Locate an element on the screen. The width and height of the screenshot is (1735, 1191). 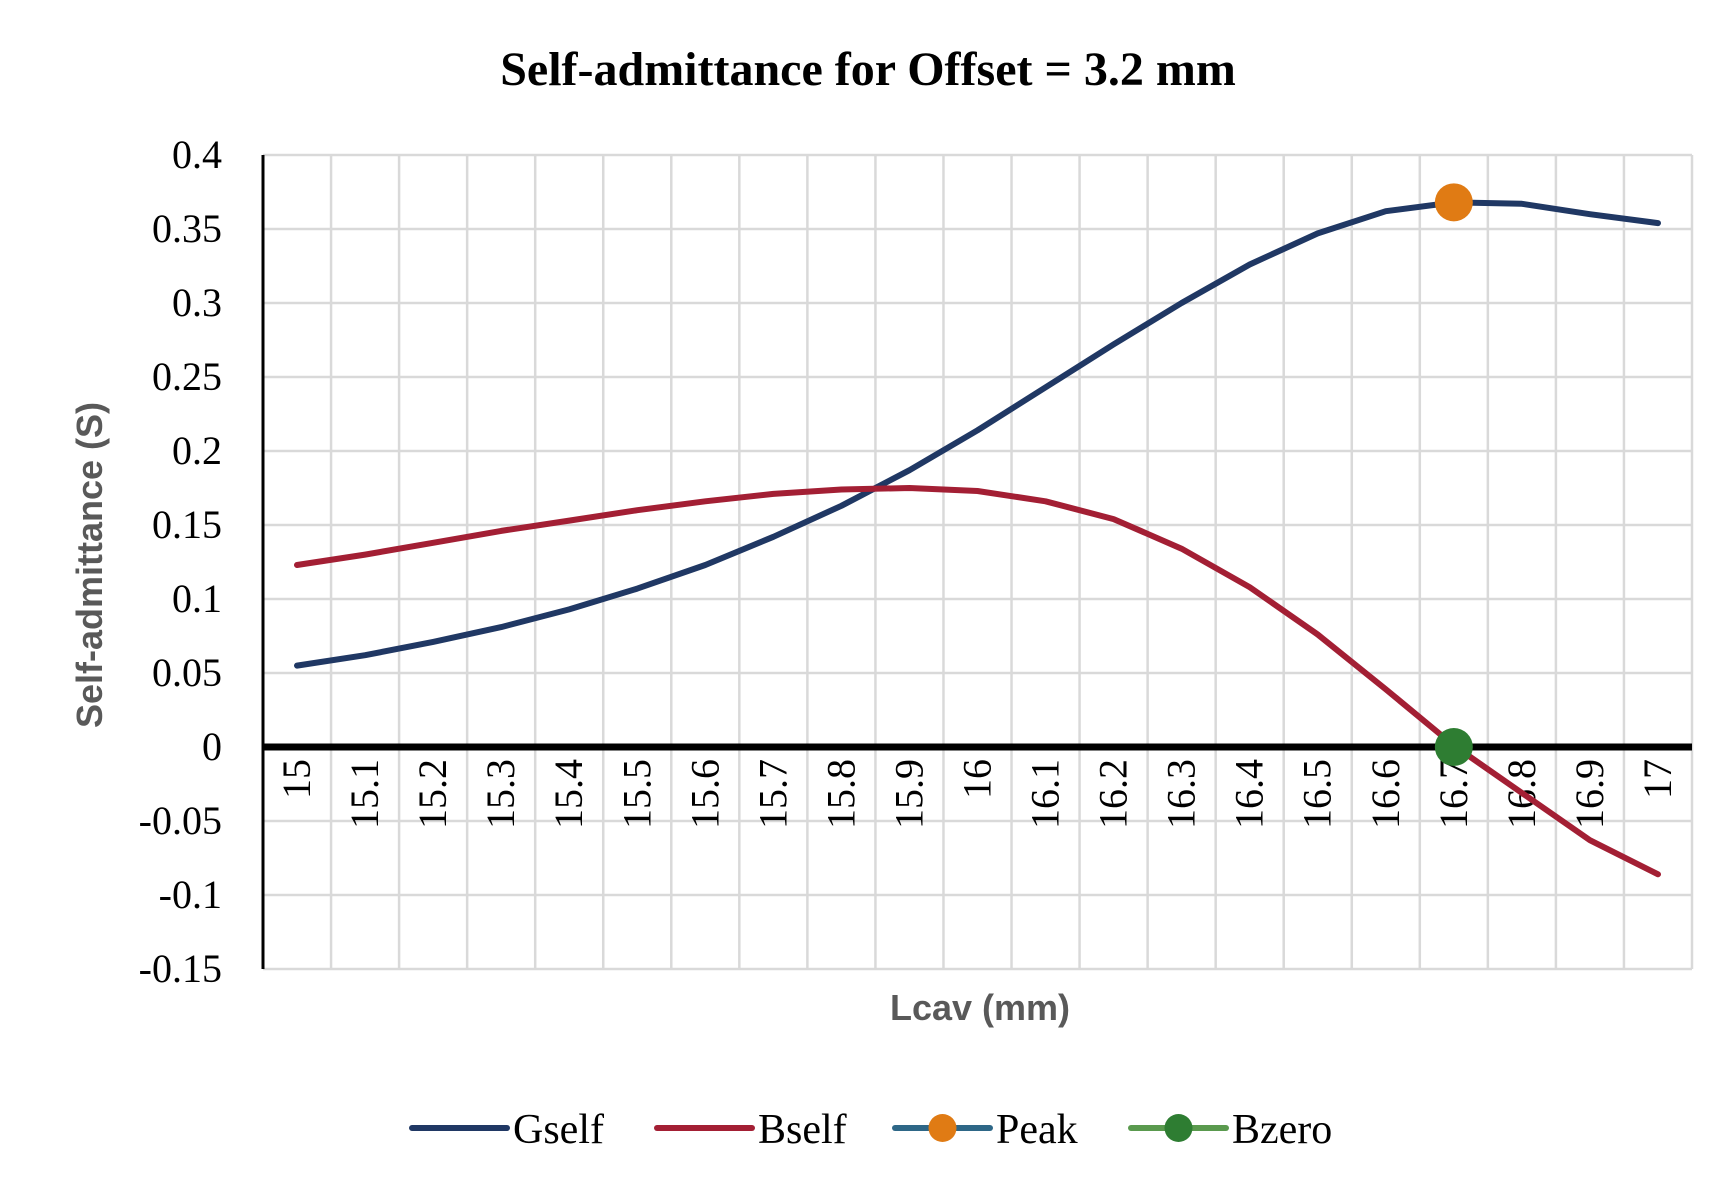
x-axis-title: Lcav (mm) is located at coordinates (980, 1007).